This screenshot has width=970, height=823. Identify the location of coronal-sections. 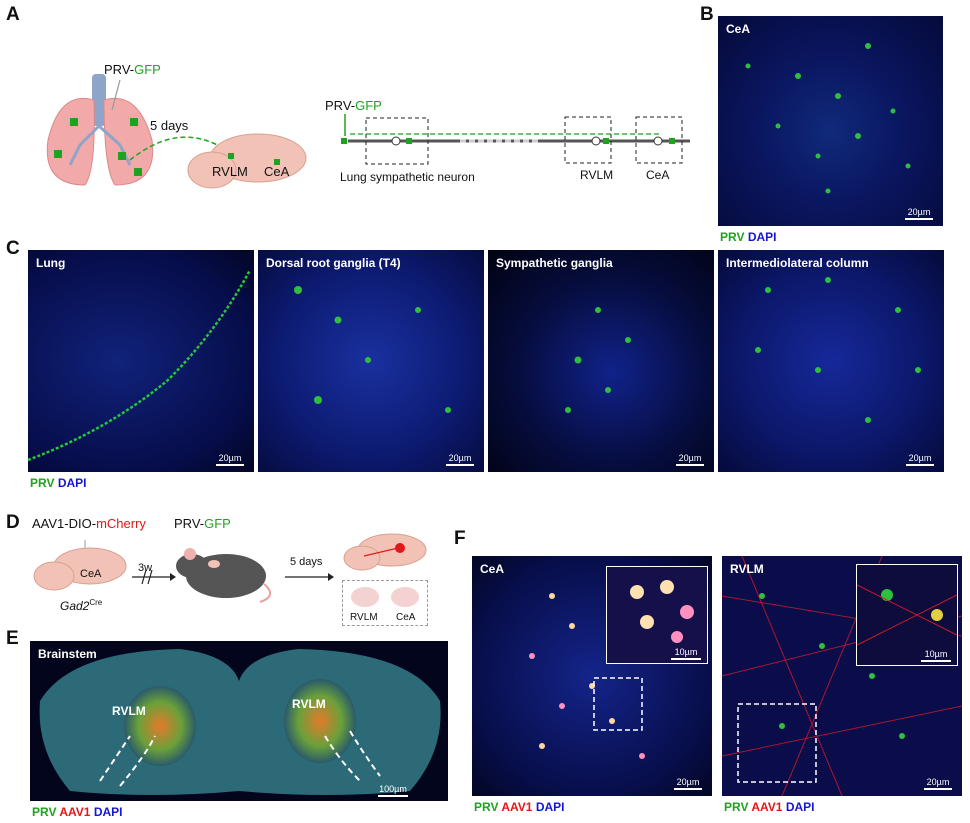
(385, 597).